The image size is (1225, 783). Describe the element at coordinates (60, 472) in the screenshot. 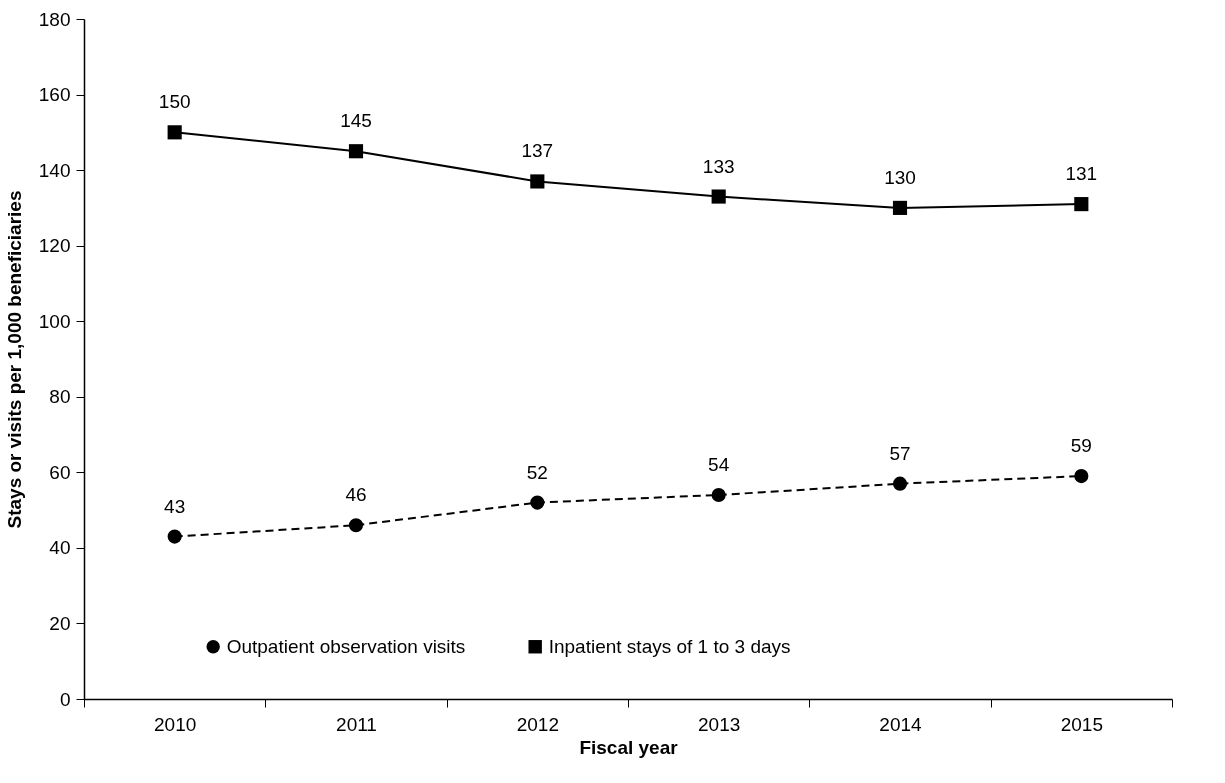

I see `y-tick-label: 60` at that location.